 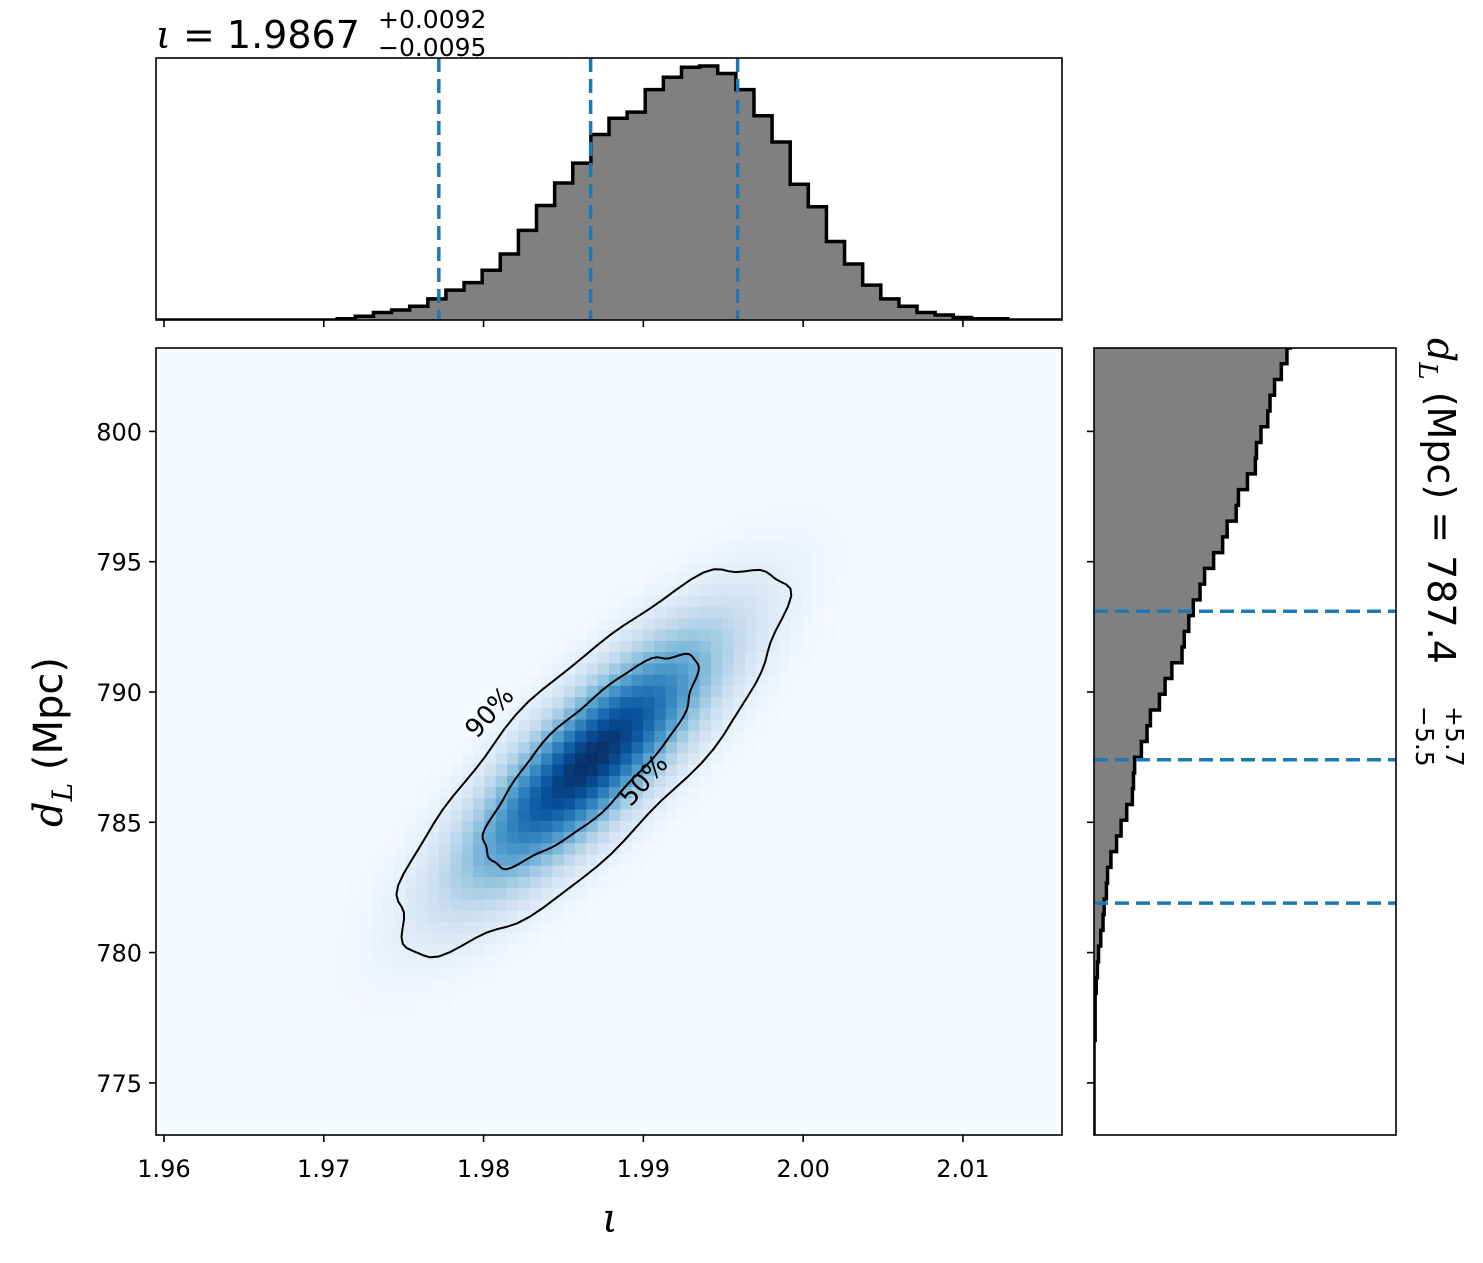 What do you see at coordinates (1090, 757) in the screenshot?
I see `dl-histogram-y-ticks` at bounding box center [1090, 757].